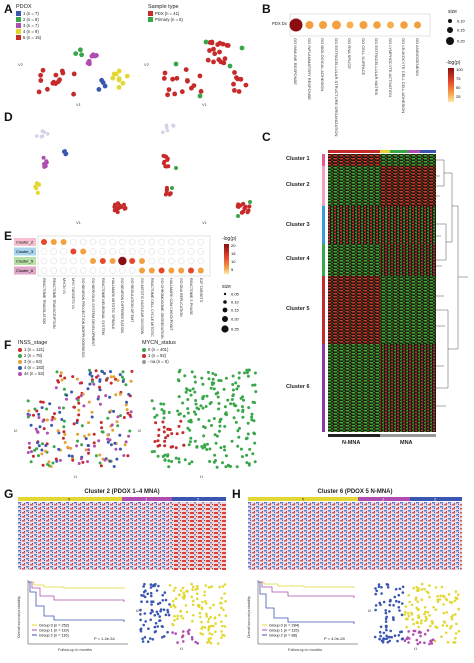 Image resolution: width=474 pixels, height=663 pixels. What do you see at coordinates (31, 13) in the screenshot?
I see `legend-label: 1 (n = 7)` at bounding box center [31, 13].